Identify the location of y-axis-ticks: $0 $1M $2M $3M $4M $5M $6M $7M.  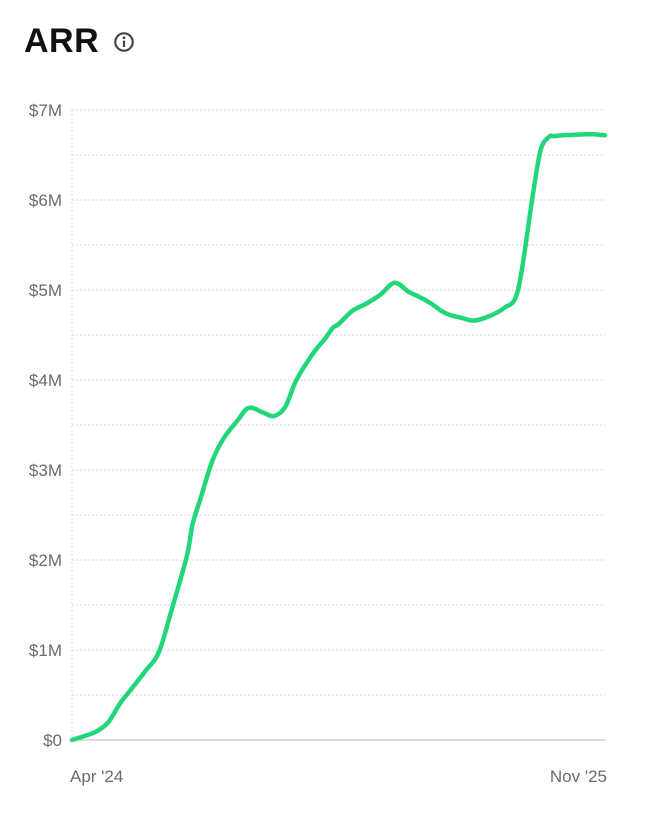
(45, 425).